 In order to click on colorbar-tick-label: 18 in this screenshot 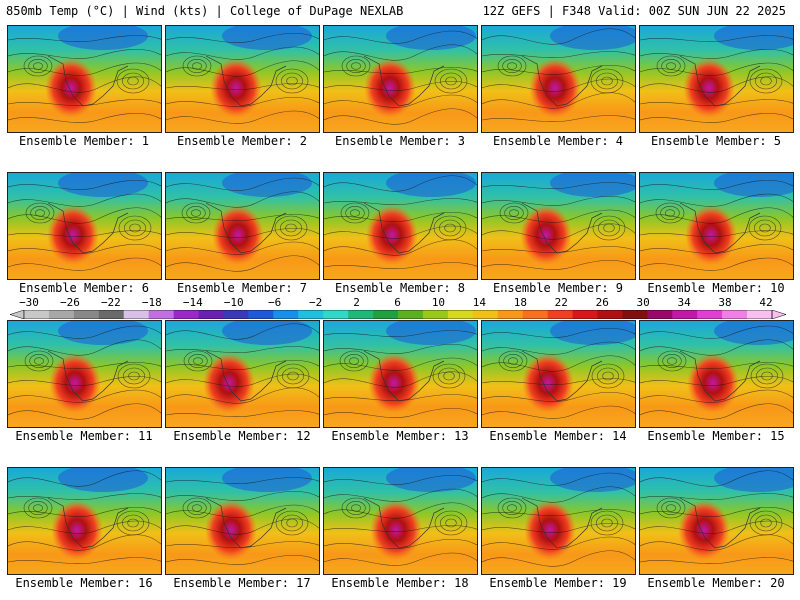, I will do `click(520, 302)`.